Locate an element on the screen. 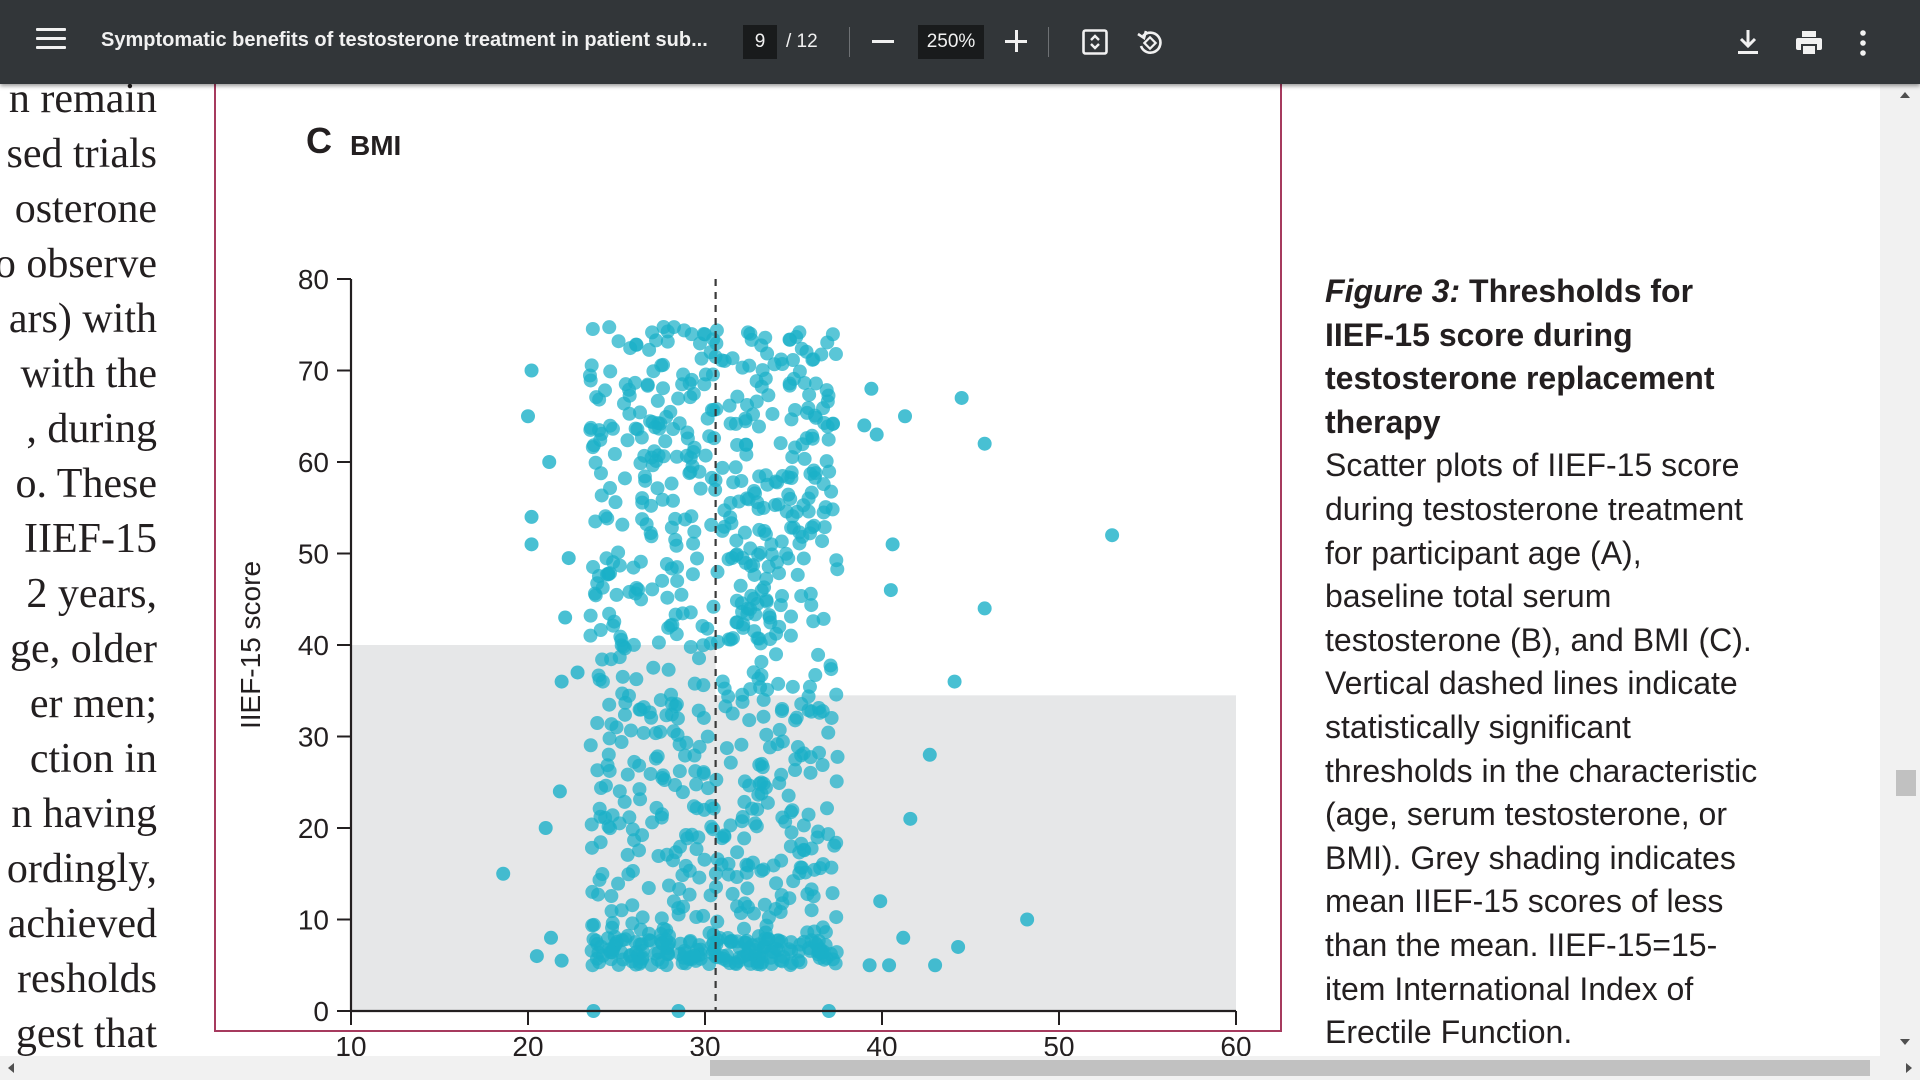  menu-icon is located at coordinates (51, 42).